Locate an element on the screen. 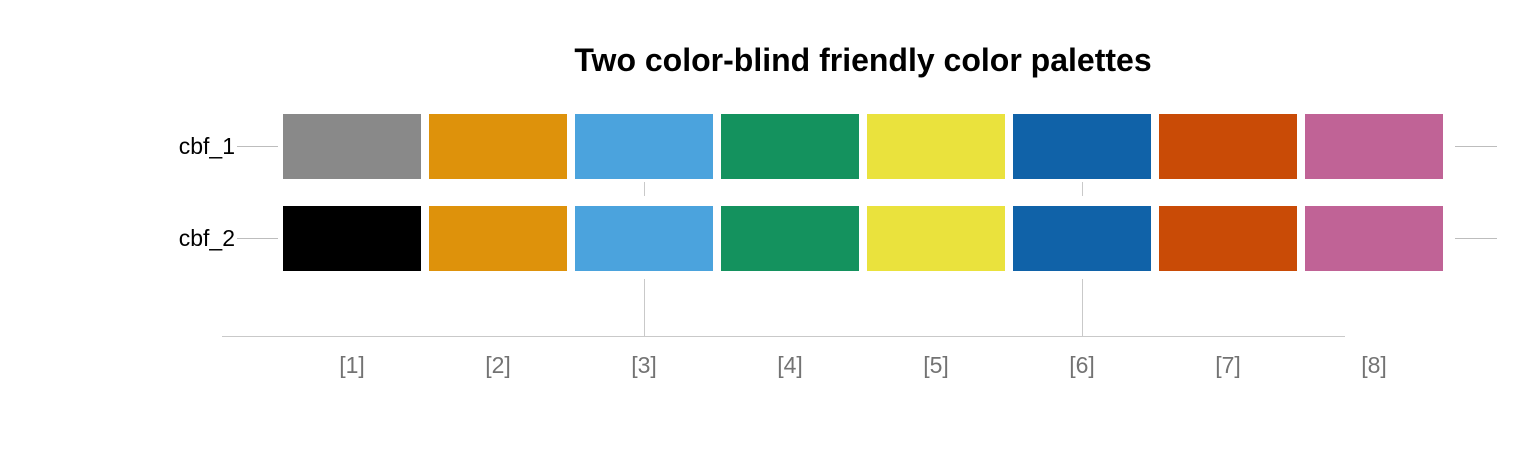 The width and height of the screenshot is (1536, 460). x-axis-label-5: [5] is located at coordinates (936, 365).